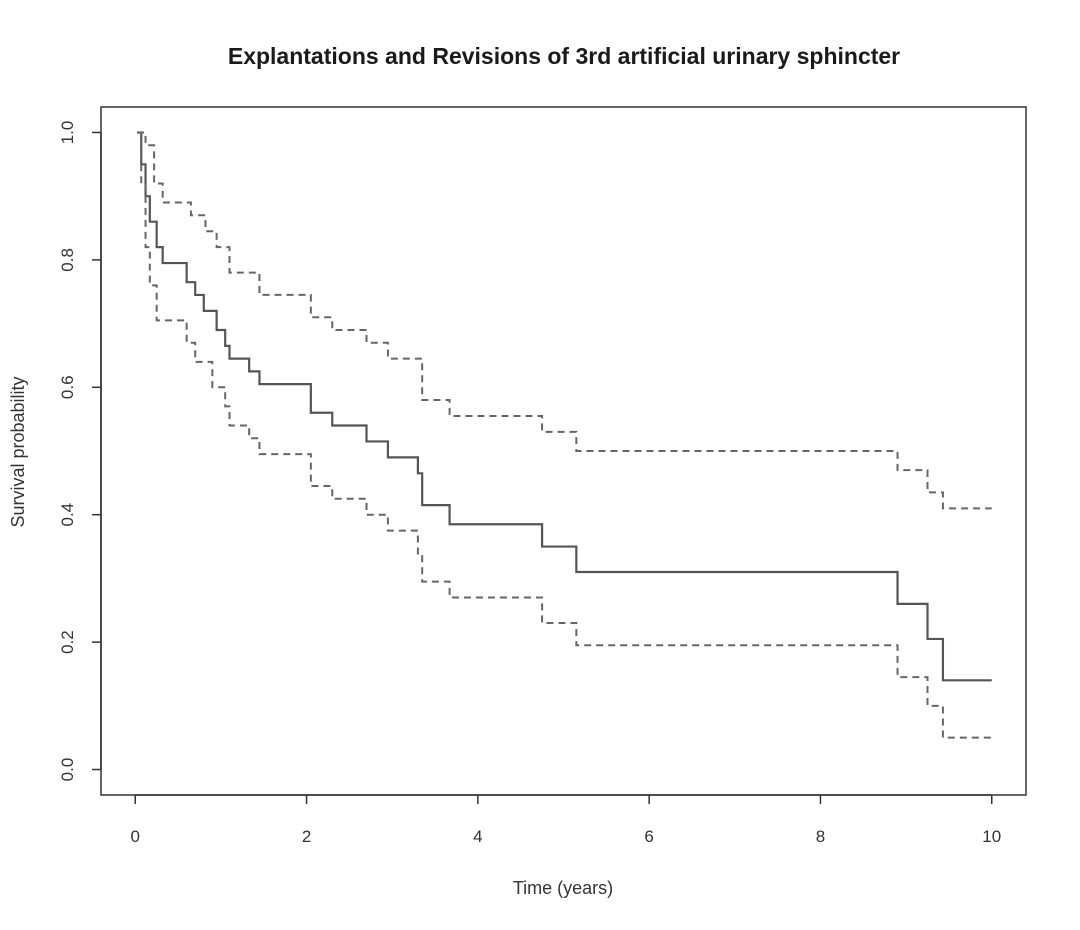 This screenshot has height=930, width=1080. What do you see at coordinates (477, 836) in the screenshot?
I see `x-tick-label: 4` at bounding box center [477, 836].